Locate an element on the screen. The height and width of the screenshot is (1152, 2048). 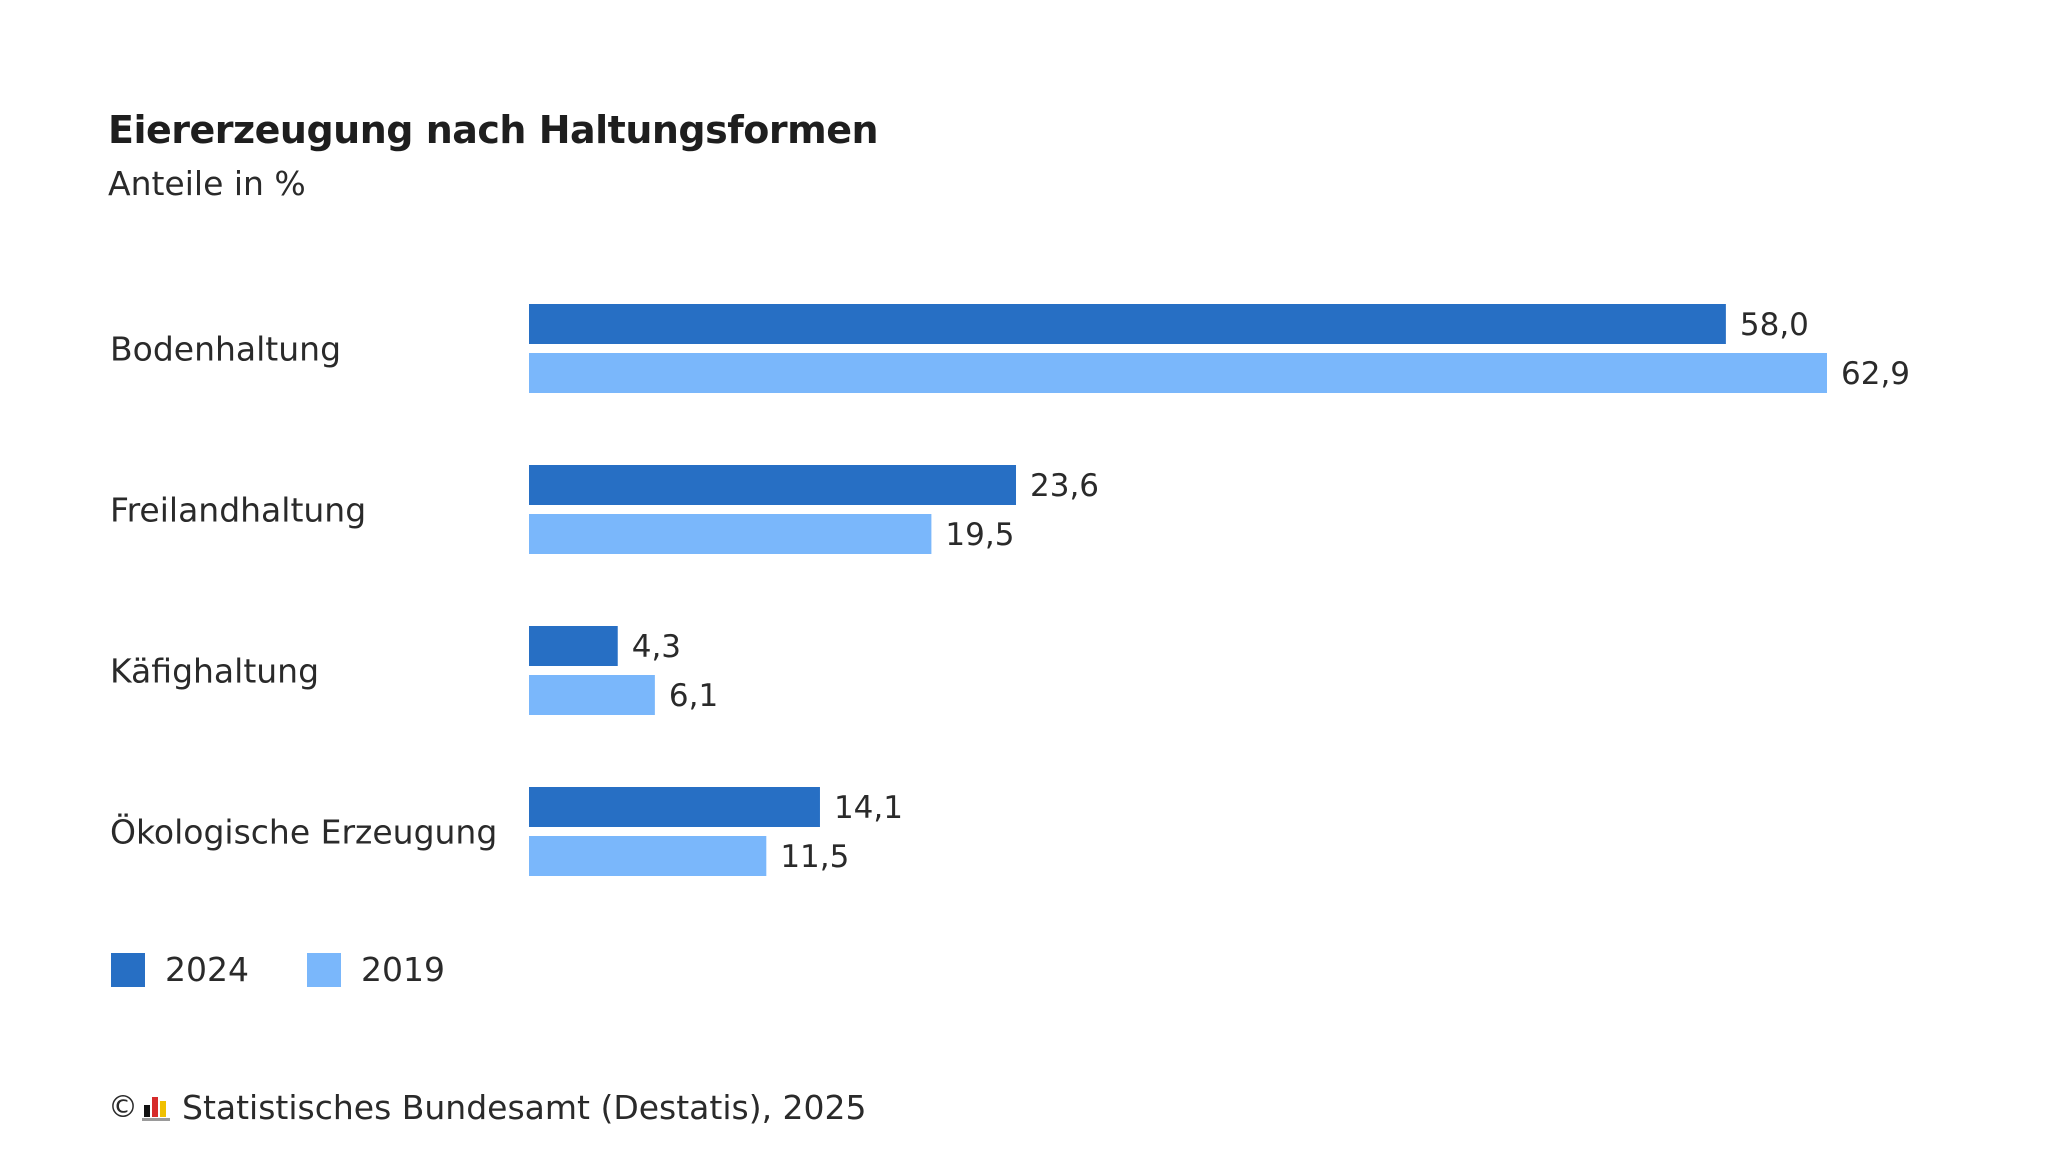
category-label-freilandhaltung: Freilandhaltung is located at coordinates (238, 510).